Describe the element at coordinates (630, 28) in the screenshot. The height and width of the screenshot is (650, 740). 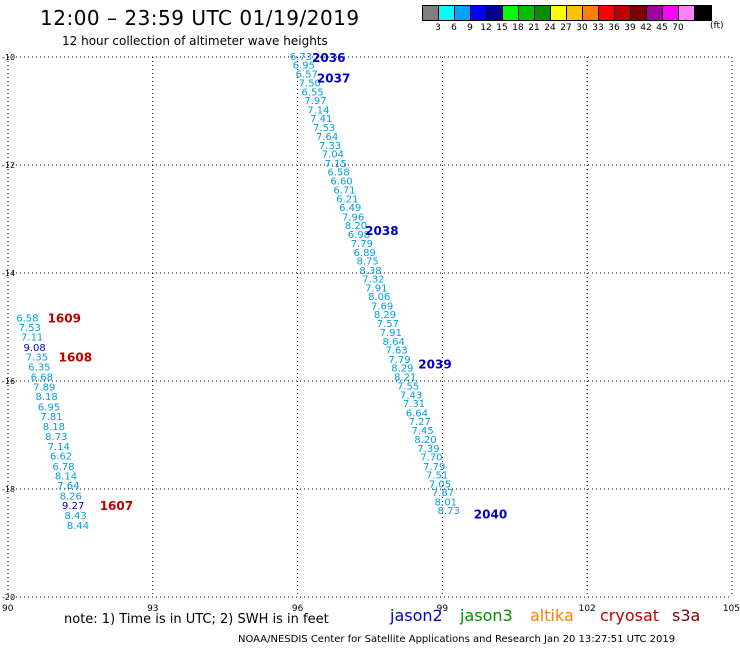
I see `legend-label: 39` at that location.